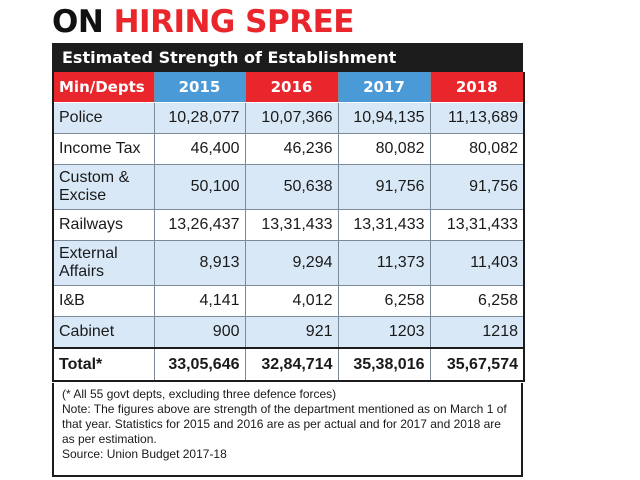 Image resolution: width=640 pixels, height=480 pixels. Describe the element at coordinates (292, 332) in the screenshot. I see `cell-2016: 921` at that location.